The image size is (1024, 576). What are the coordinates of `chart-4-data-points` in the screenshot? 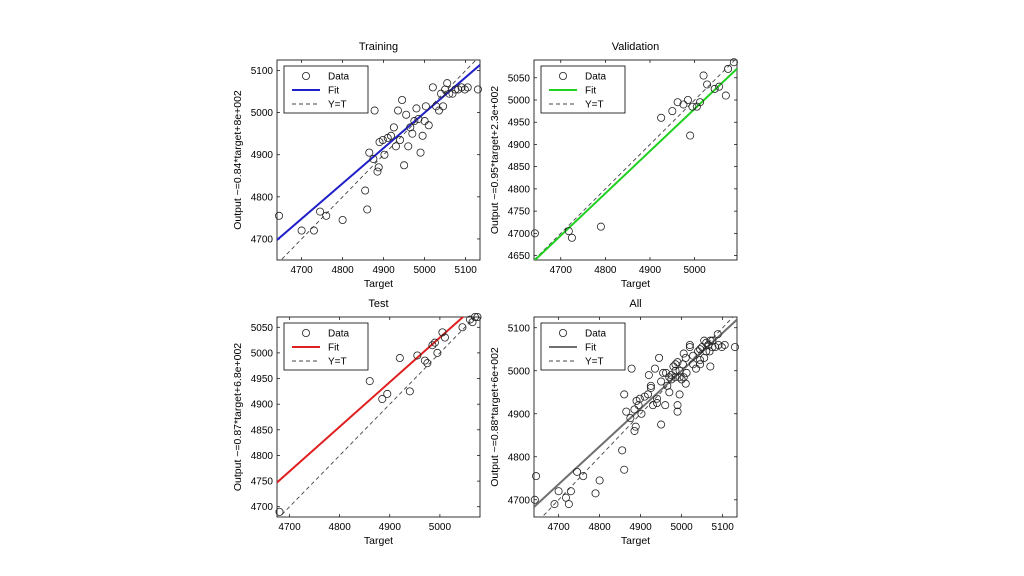 It's located at (634, 419).